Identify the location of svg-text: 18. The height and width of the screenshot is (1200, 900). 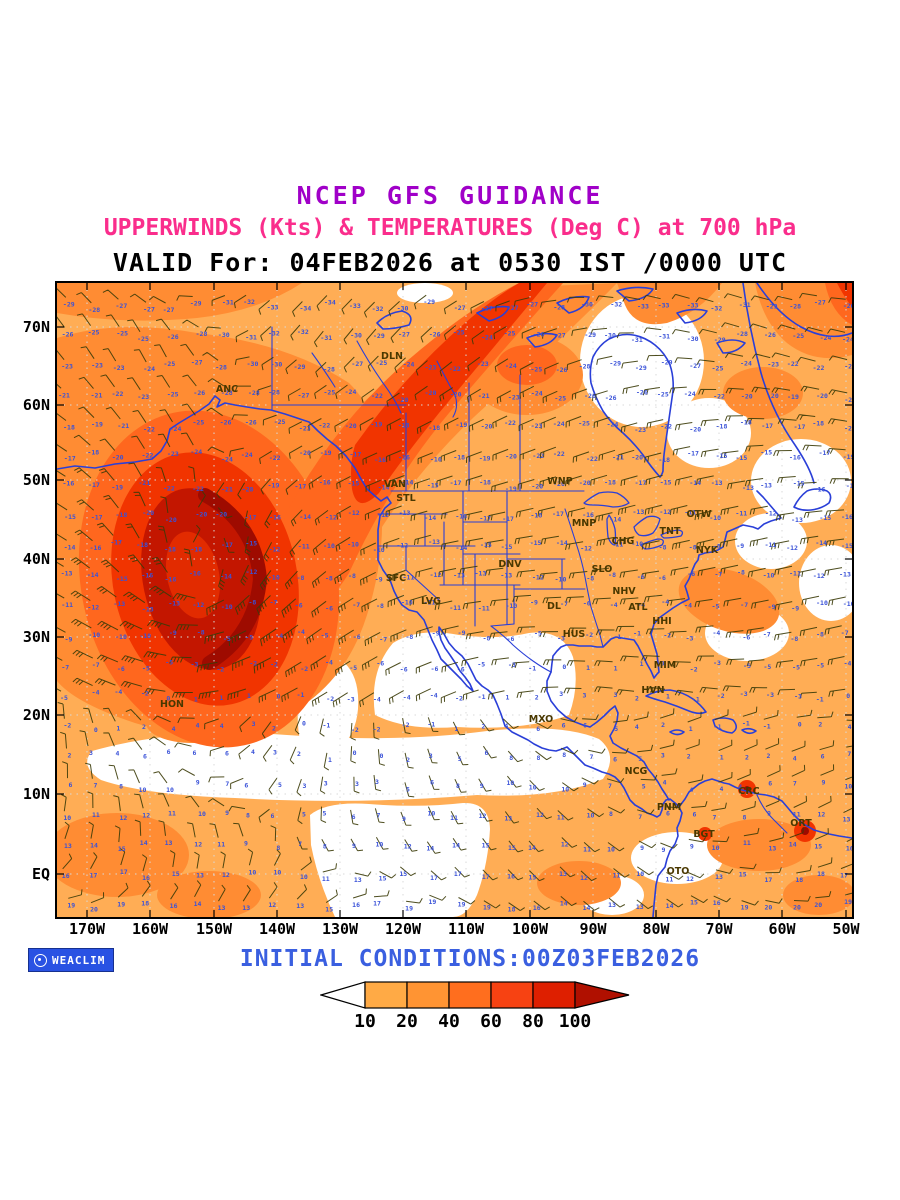
(145, 903).